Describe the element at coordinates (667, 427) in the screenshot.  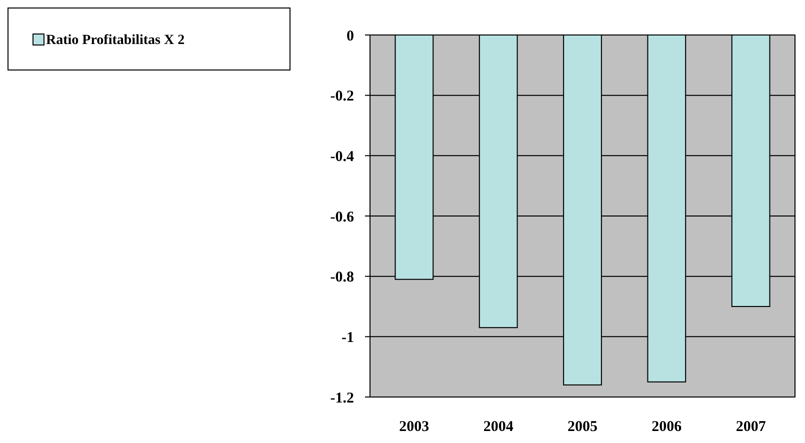
I see `x-tick-label: 2006` at that location.